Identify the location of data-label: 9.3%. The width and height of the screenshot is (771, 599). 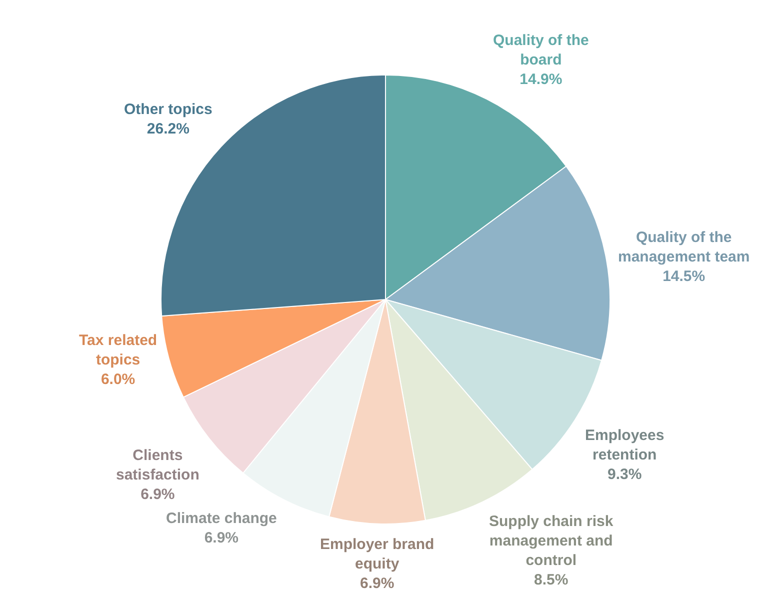
(625, 474).